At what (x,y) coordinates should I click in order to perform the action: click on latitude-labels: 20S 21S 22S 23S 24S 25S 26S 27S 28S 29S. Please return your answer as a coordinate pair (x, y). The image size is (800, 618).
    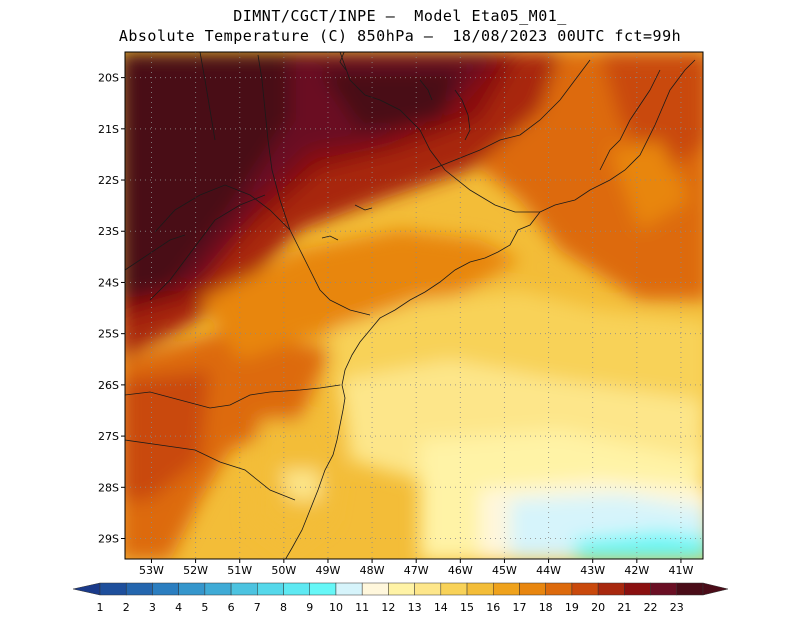
    Looking at the image, I should click on (111, 309).